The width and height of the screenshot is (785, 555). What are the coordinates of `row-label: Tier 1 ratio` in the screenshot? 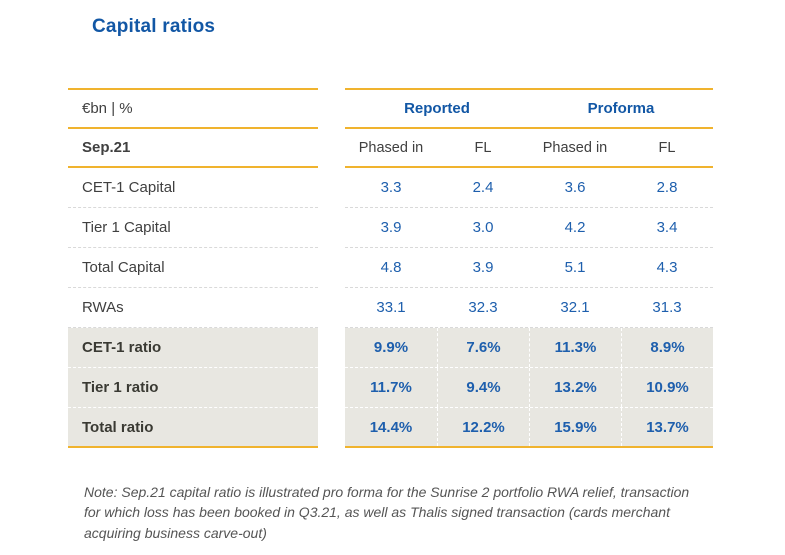 It's located at (193, 388).